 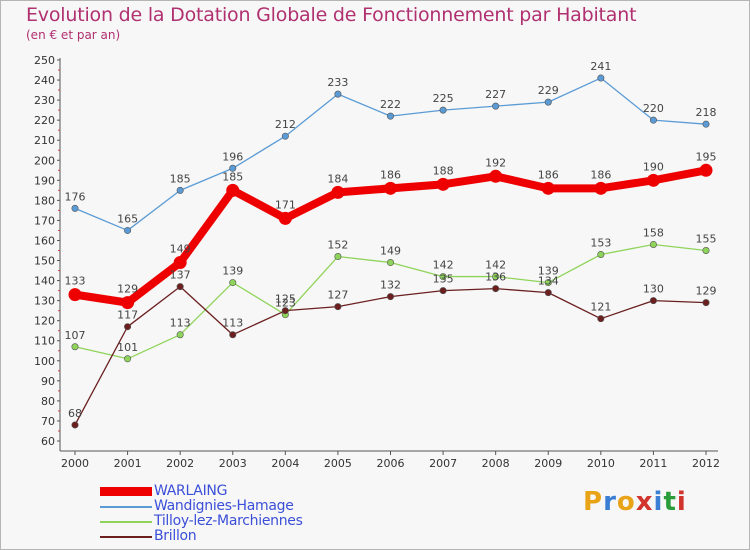 I want to click on y-tick-label: 210, so click(x=44, y=140).